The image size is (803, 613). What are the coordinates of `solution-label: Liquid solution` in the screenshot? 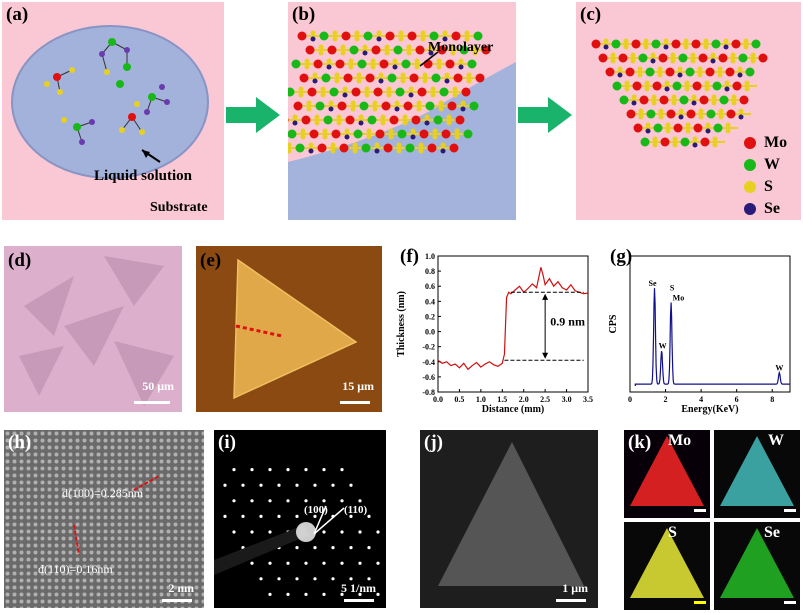 It's located at (143, 176).